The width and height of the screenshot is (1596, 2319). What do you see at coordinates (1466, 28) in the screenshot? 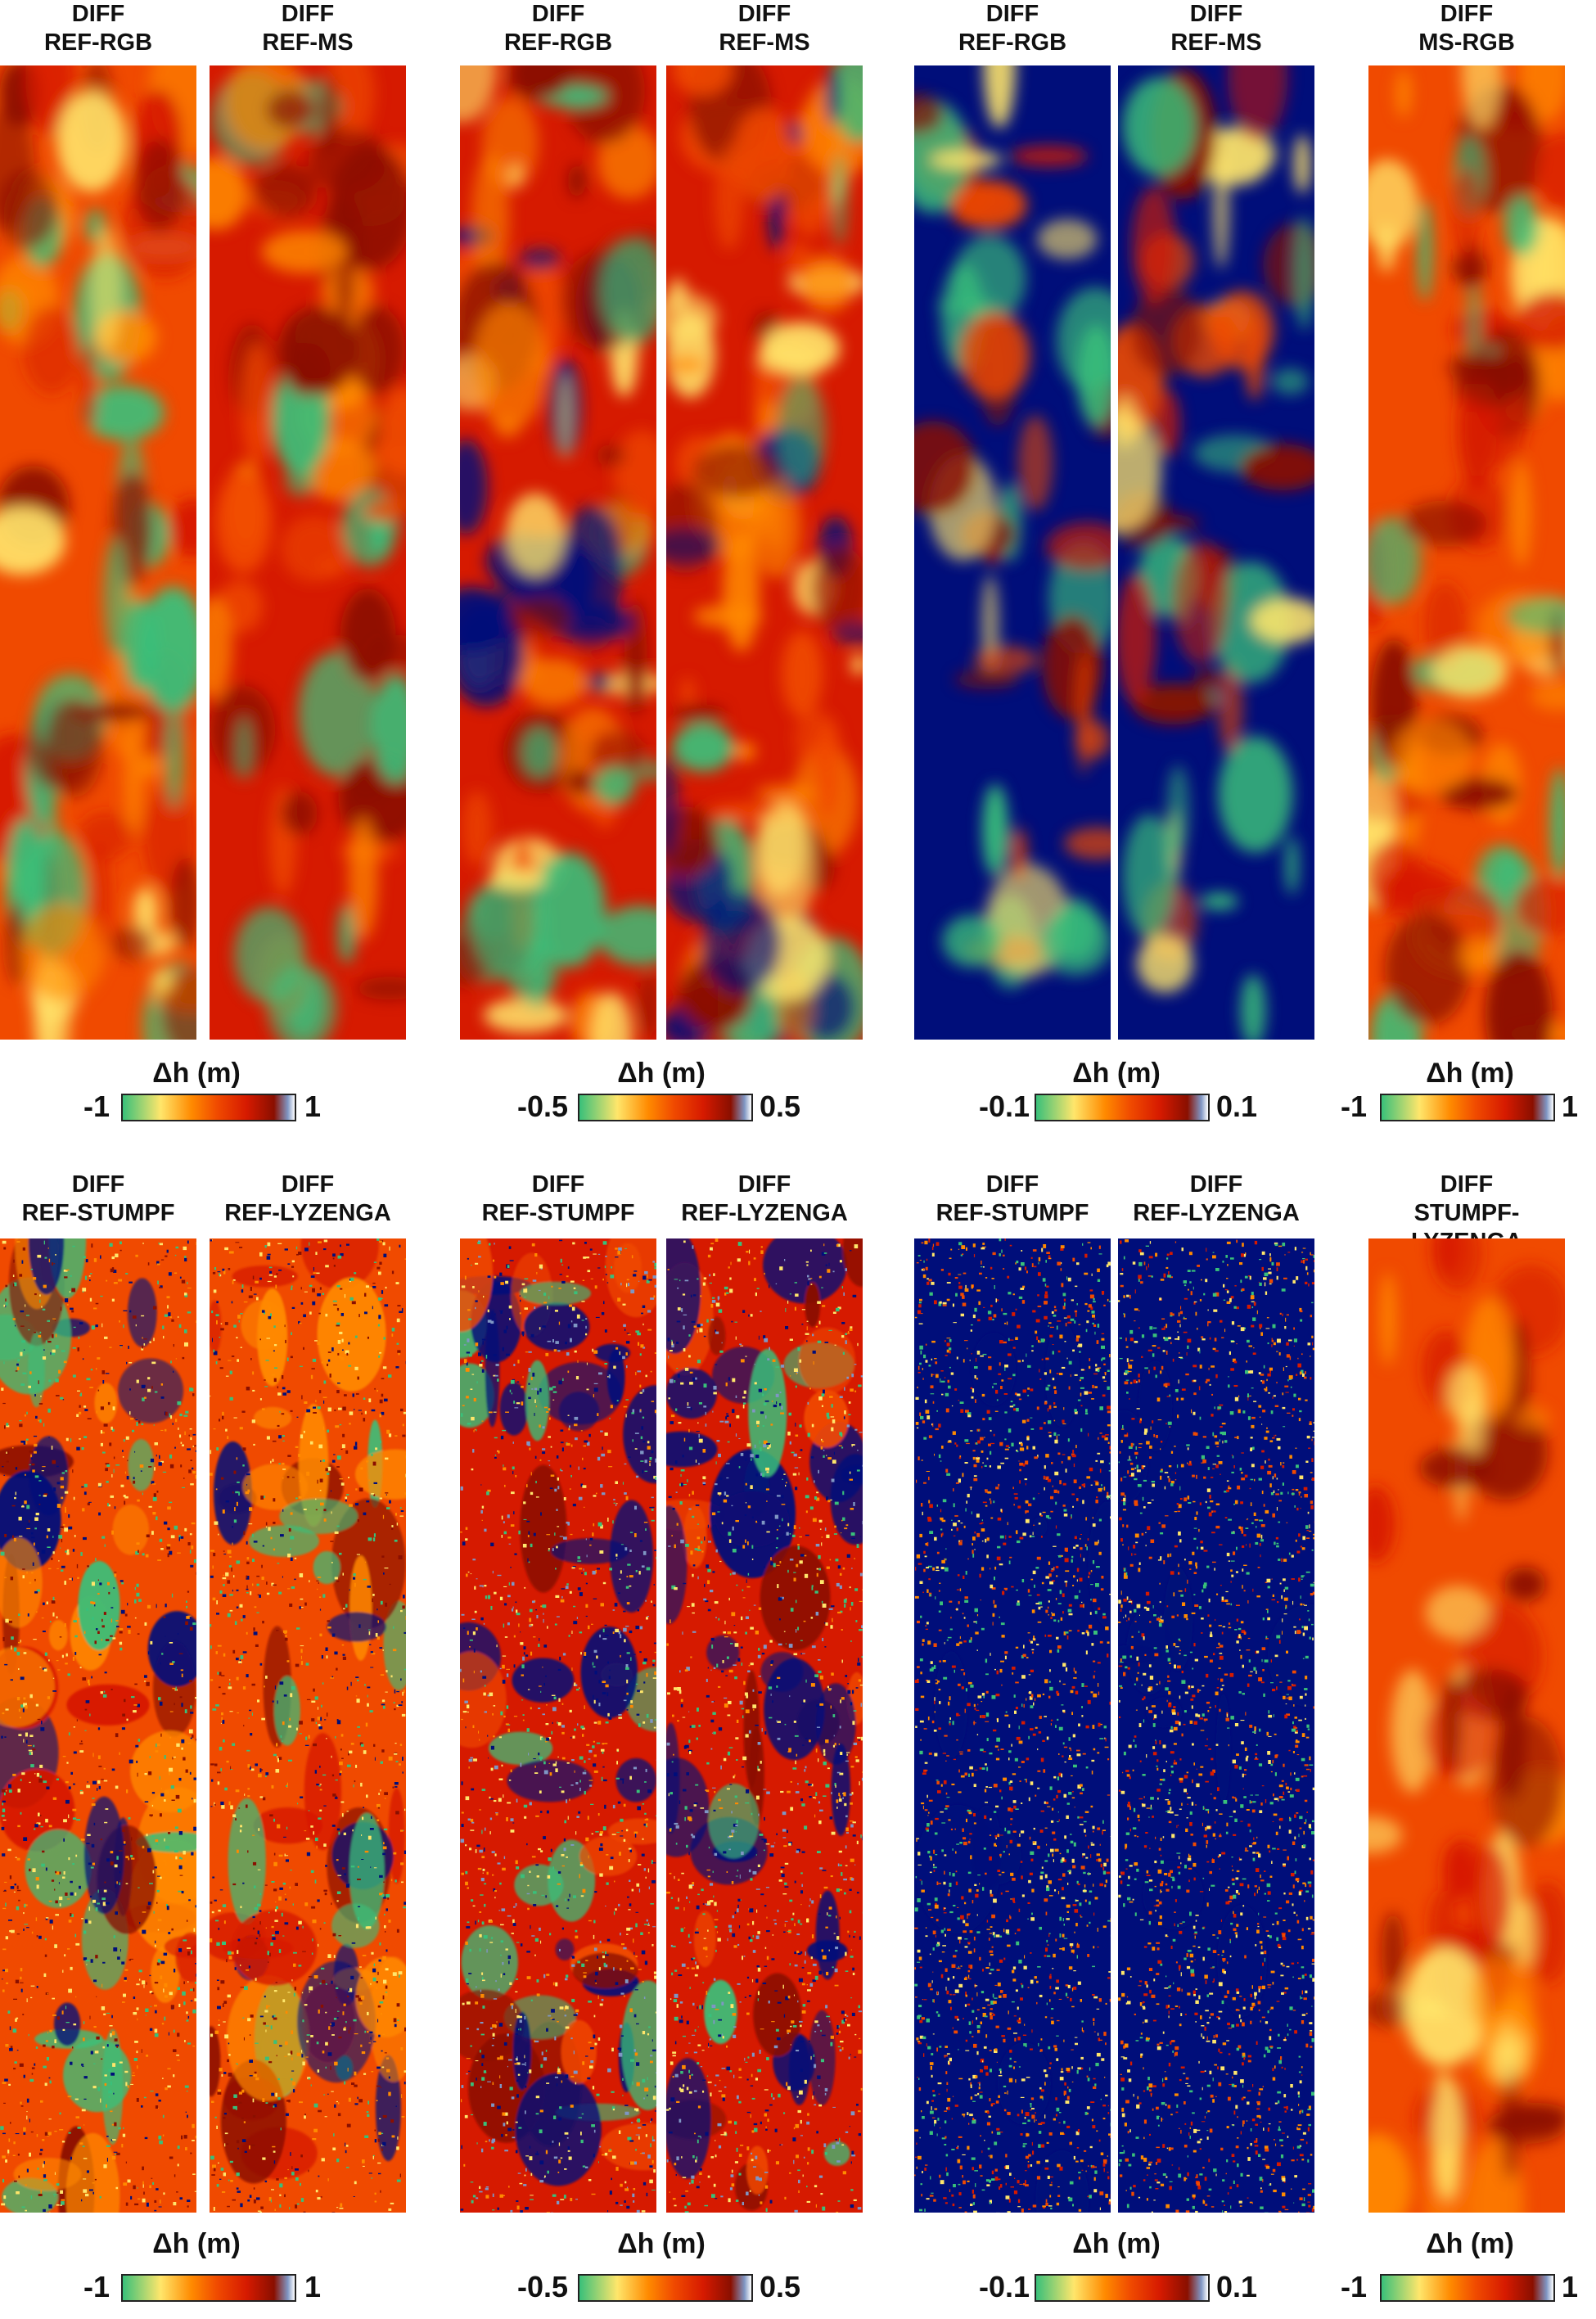
I see `panel-title: DIFF MS-RGB` at bounding box center [1466, 28].